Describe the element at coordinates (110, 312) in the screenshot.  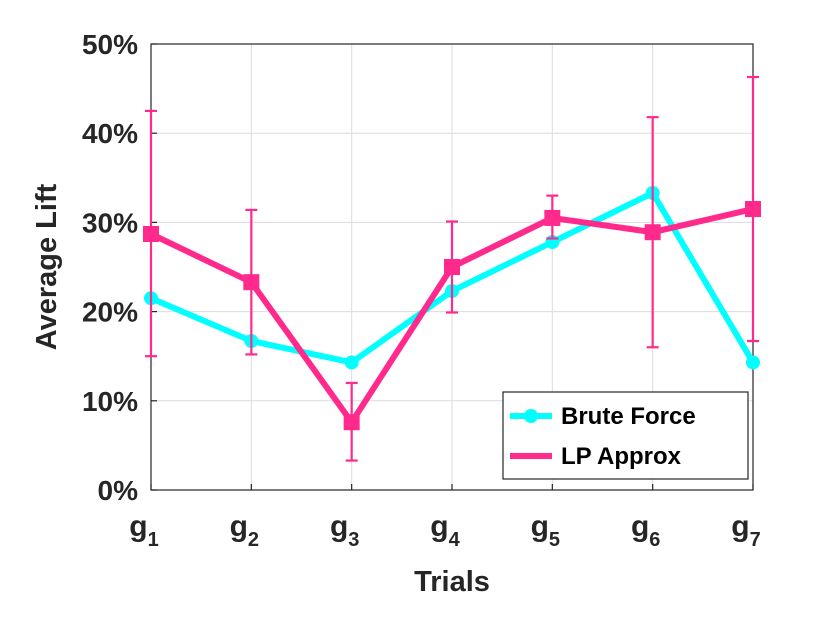
I see `y-tick-label: 20%` at that location.